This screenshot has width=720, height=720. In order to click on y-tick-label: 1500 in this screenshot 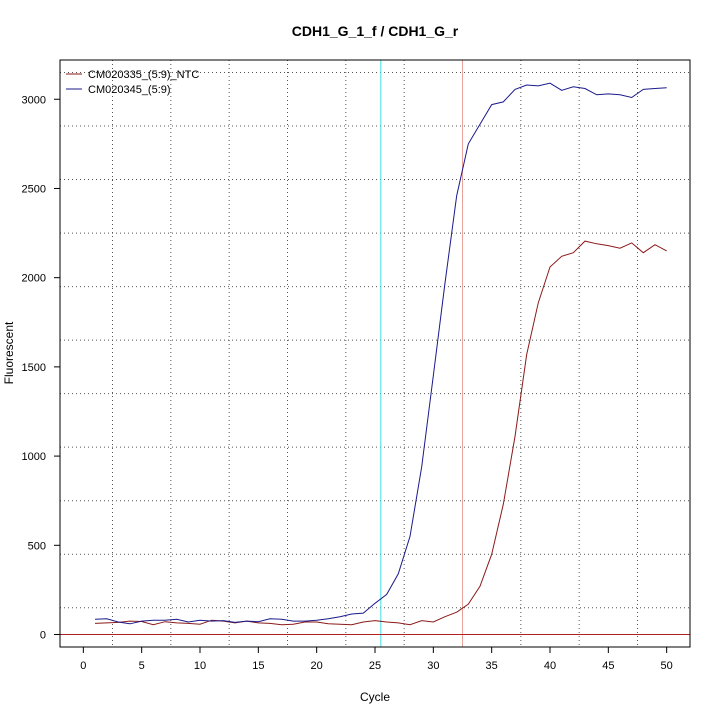, I will do `click(34, 368)`.